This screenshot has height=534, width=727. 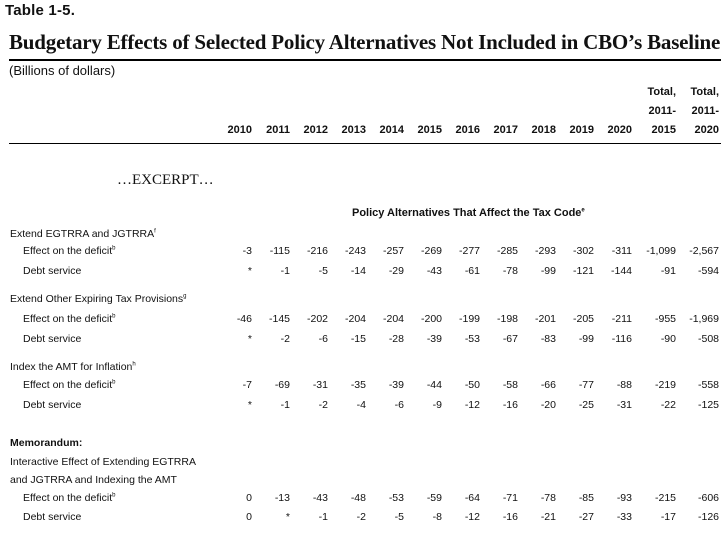 I want to click on table-cell: -44, so click(x=434, y=385).